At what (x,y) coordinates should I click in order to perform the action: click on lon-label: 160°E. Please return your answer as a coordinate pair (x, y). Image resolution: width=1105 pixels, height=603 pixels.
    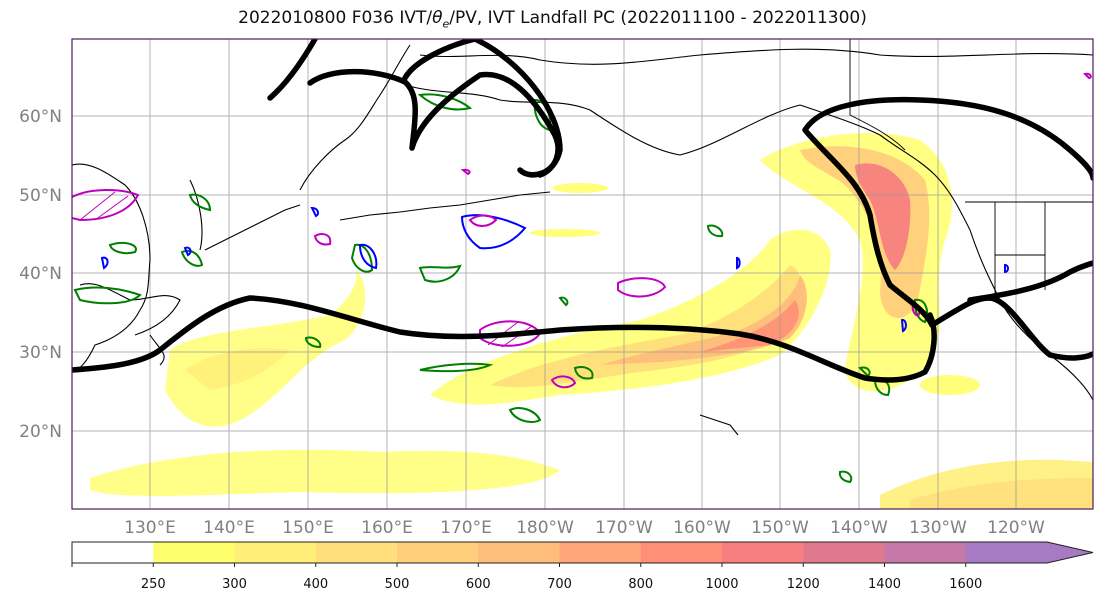
    Looking at the image, I should click on (387, 528).